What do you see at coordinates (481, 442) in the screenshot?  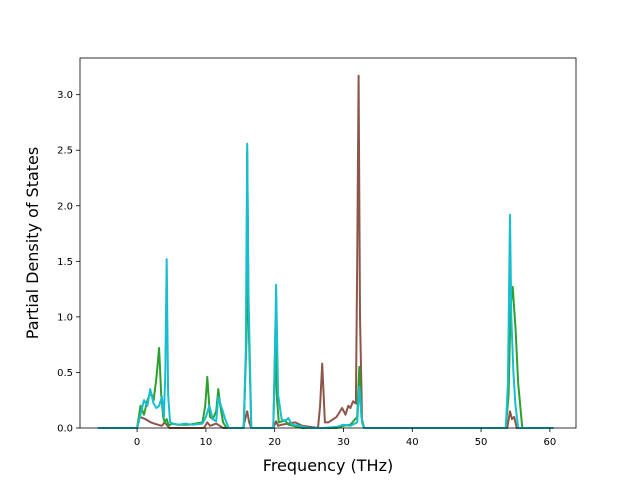 I see `x-tick-label: 50` at bounding box center [481, 442].